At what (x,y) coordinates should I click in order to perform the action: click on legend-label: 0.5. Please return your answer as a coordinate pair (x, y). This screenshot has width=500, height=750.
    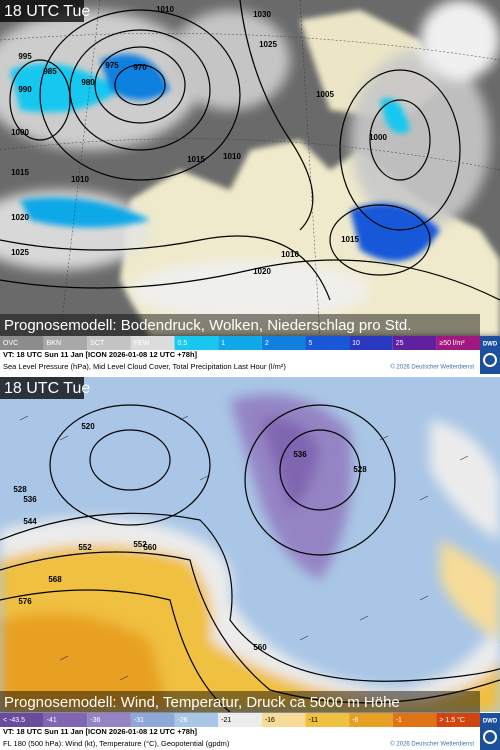
    Looking at the image, I should click on (183, 343).